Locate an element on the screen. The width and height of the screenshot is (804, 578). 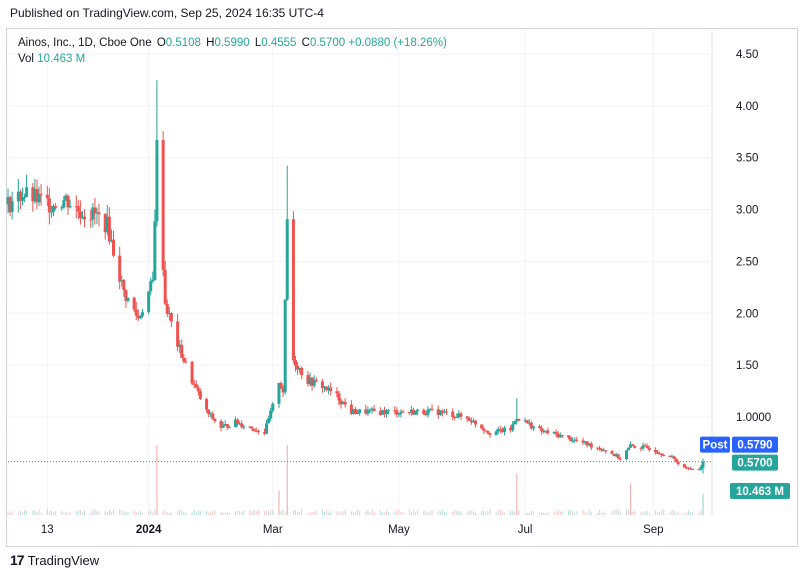
symbol-title: Ainos, Inc., 1D, Cboe One is located at coordinates (85, 43).